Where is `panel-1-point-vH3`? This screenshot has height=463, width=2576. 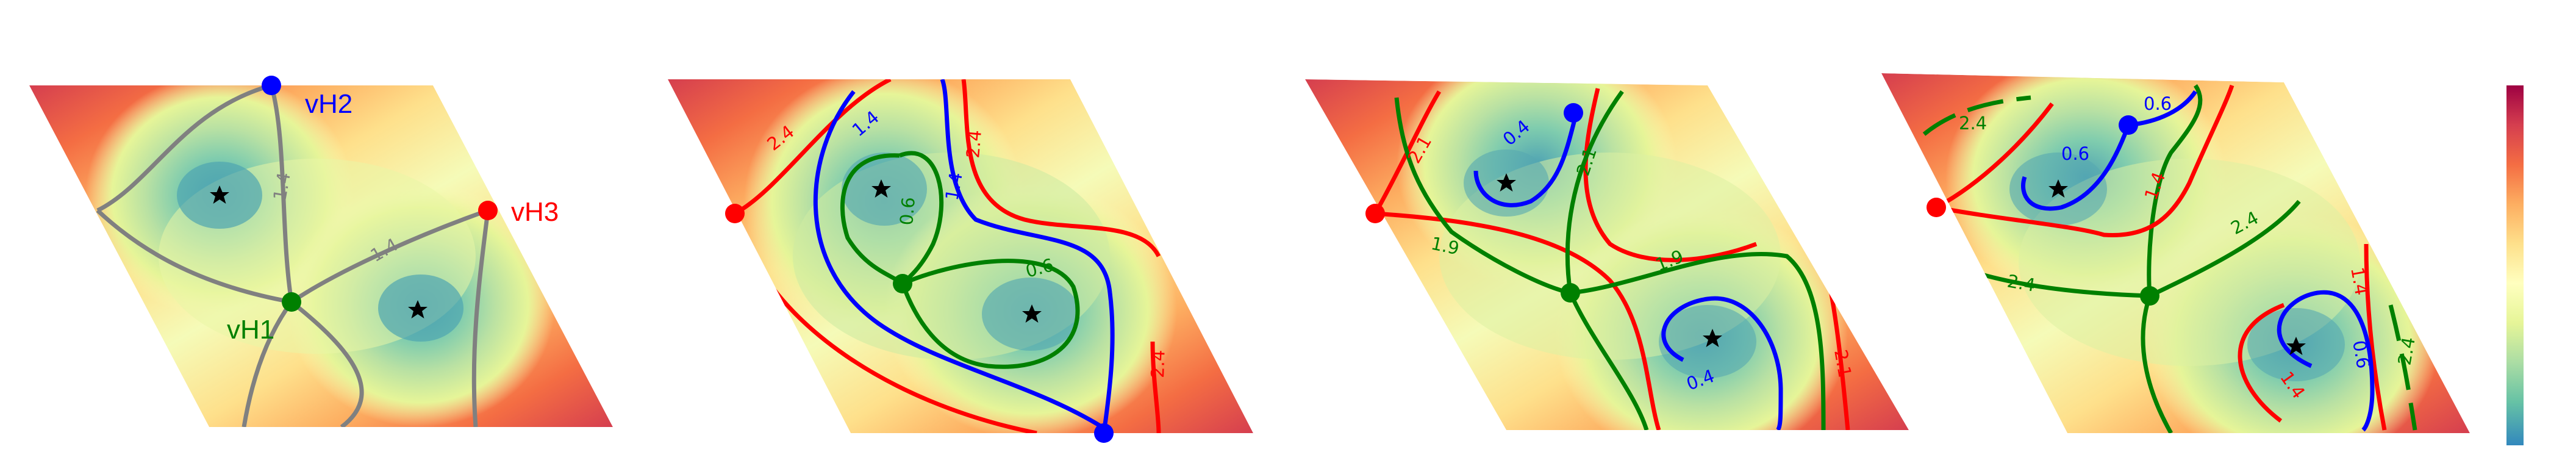
panel-1-point-vH3 is located at coordinates (488, 210).